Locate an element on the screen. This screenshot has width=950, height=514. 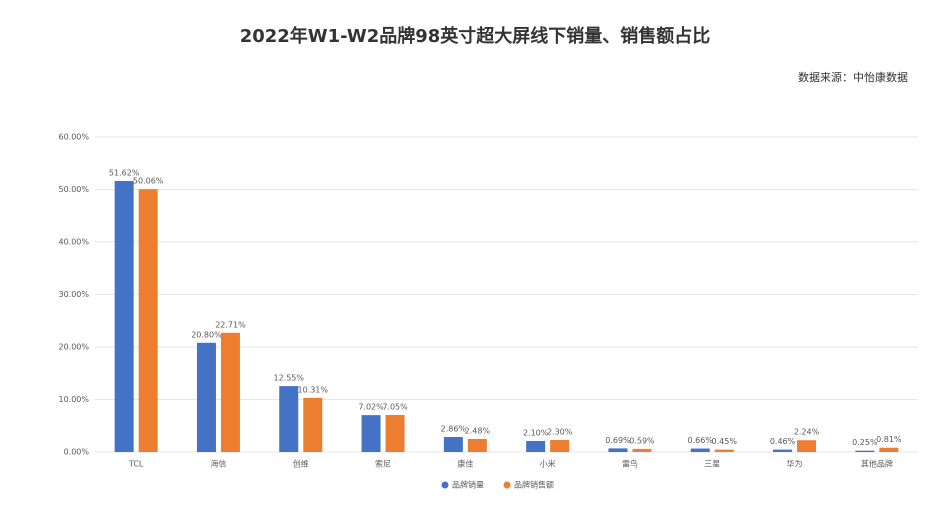
x-tick-label: 三星 is located at coordinates (712, 464).